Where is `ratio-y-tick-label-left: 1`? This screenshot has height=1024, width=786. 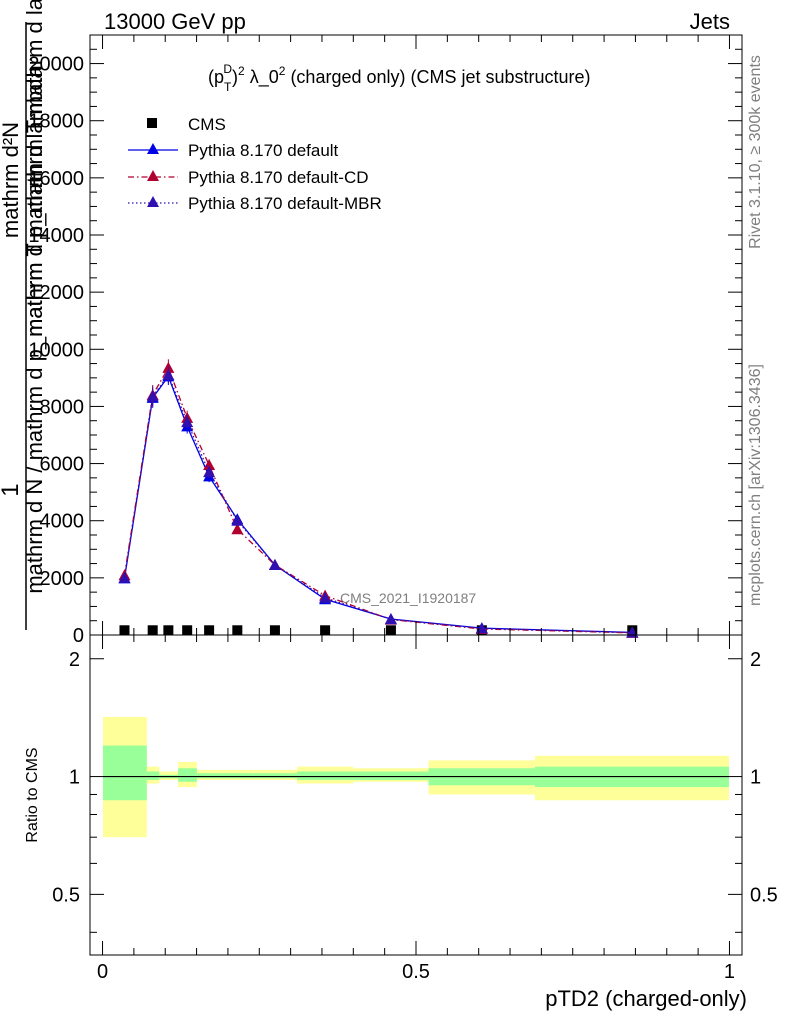 ratio-y-tick-label-left: 1 is located at coordinates (74, 778).